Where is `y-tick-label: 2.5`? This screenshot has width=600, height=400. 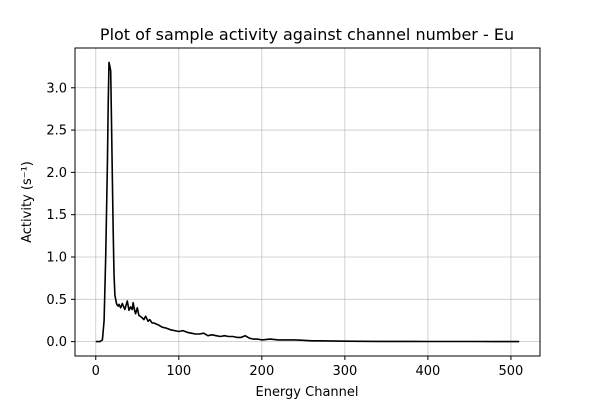 y-tick-label: 2.5 is located at coordinates (56, 131).